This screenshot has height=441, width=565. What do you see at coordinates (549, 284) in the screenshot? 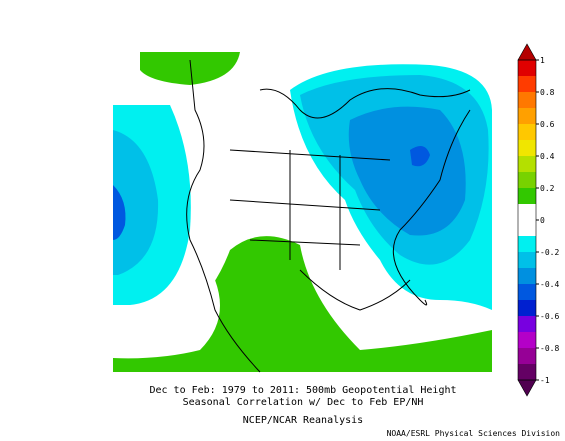
I see `colorbar-tick-label: -0.4` at bounding box center [549, 284].